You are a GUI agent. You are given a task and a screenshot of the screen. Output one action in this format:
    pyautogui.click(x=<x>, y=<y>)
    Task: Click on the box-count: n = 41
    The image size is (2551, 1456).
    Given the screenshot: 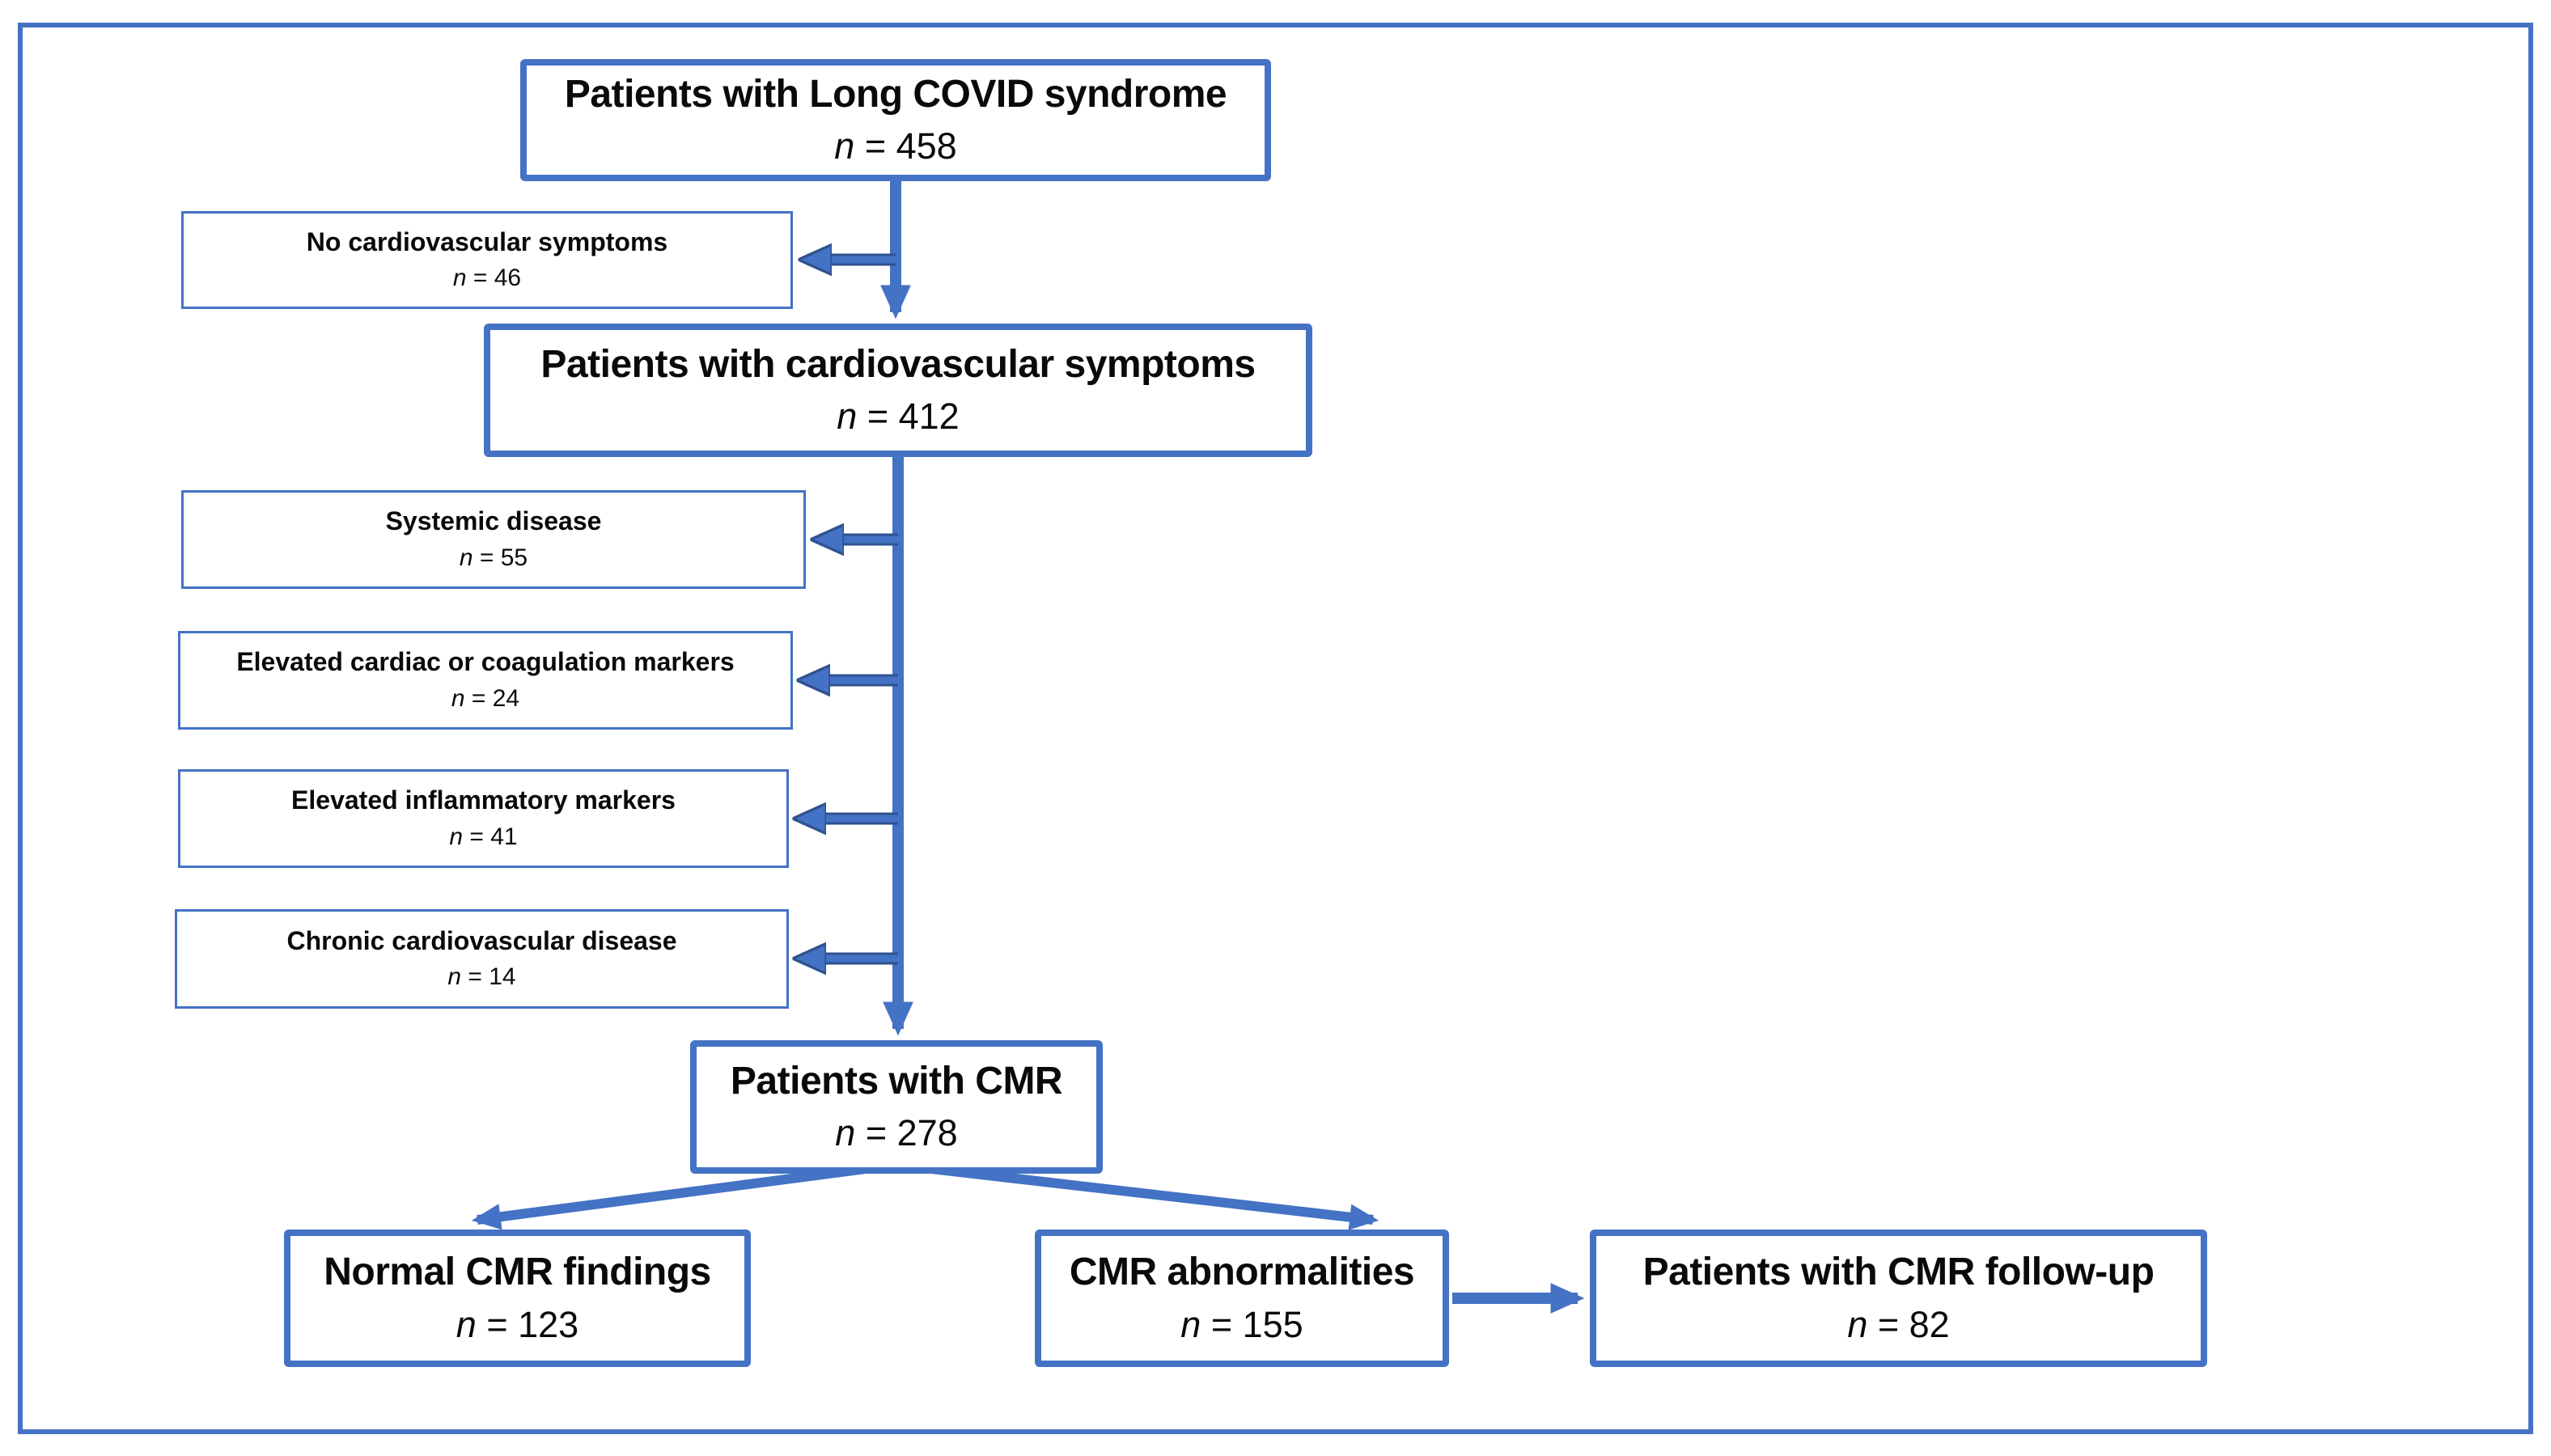 What is the action you would take?
    pyautogui.click(x=483, y=837)
    